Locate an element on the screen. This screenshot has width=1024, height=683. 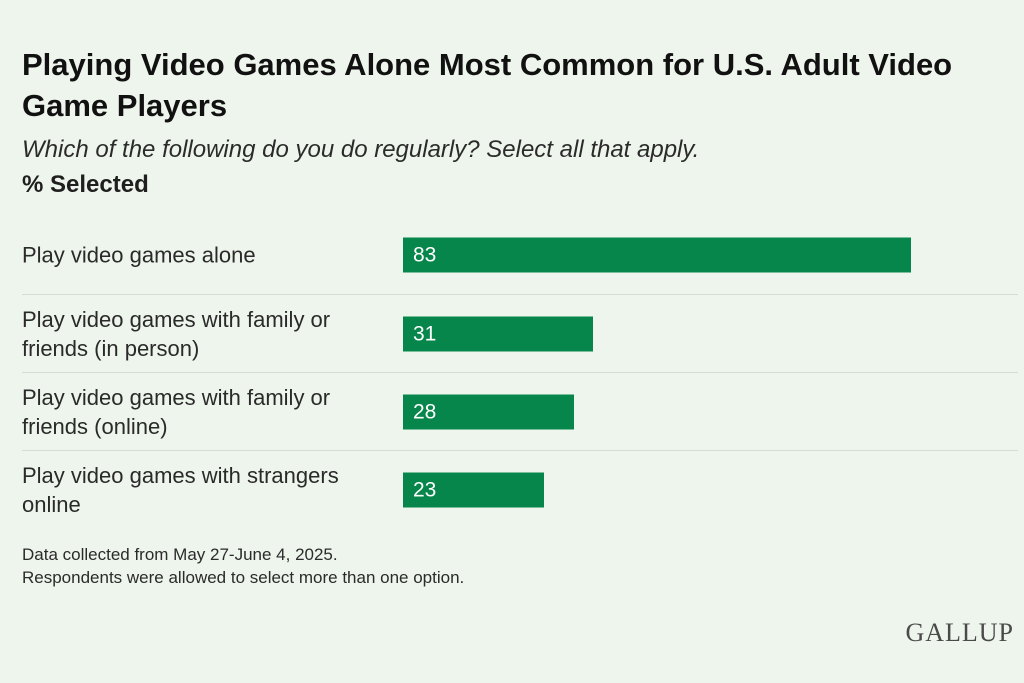
bar-value-label: 83 is located at coordinates (425, 254).